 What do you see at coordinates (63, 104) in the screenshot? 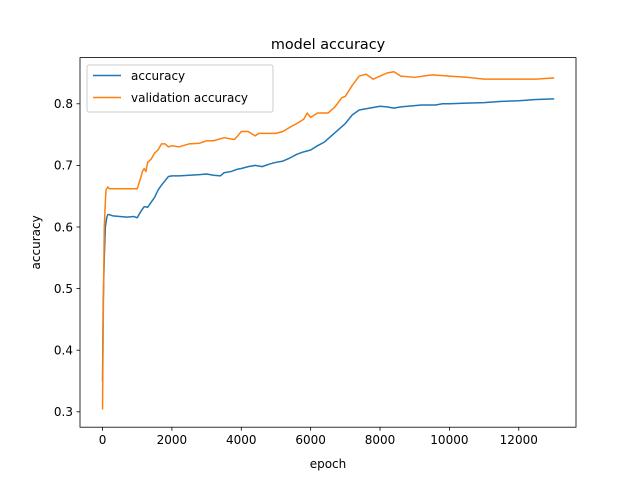
I see `y-tick-label: 0.8` at bounding box center [63, 104].